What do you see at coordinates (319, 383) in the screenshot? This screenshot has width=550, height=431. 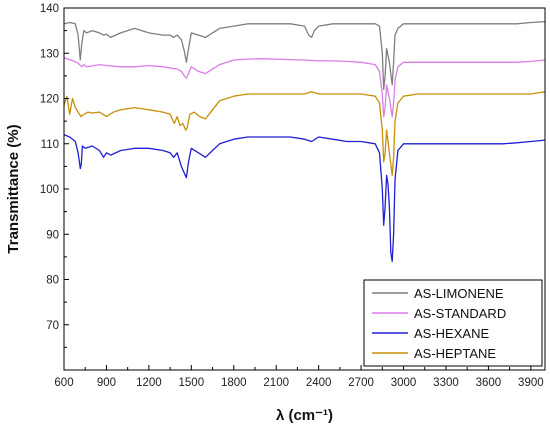 I see `x-tick-label: 2400` at bounding box center [319, 383].